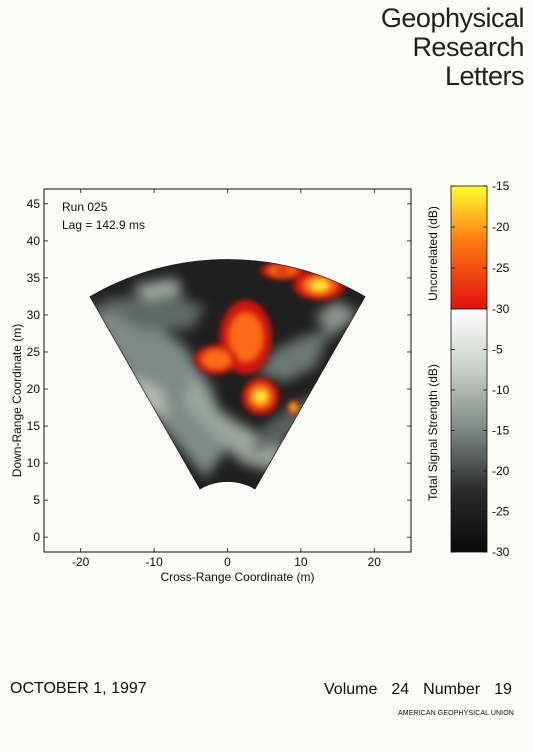 Image resolution: width=534 pixels, height=752 pixels. Describe the element at coordinates (501, 309) in the screenshot. I see `colorbar-upper-tick-label: -30` at that location.